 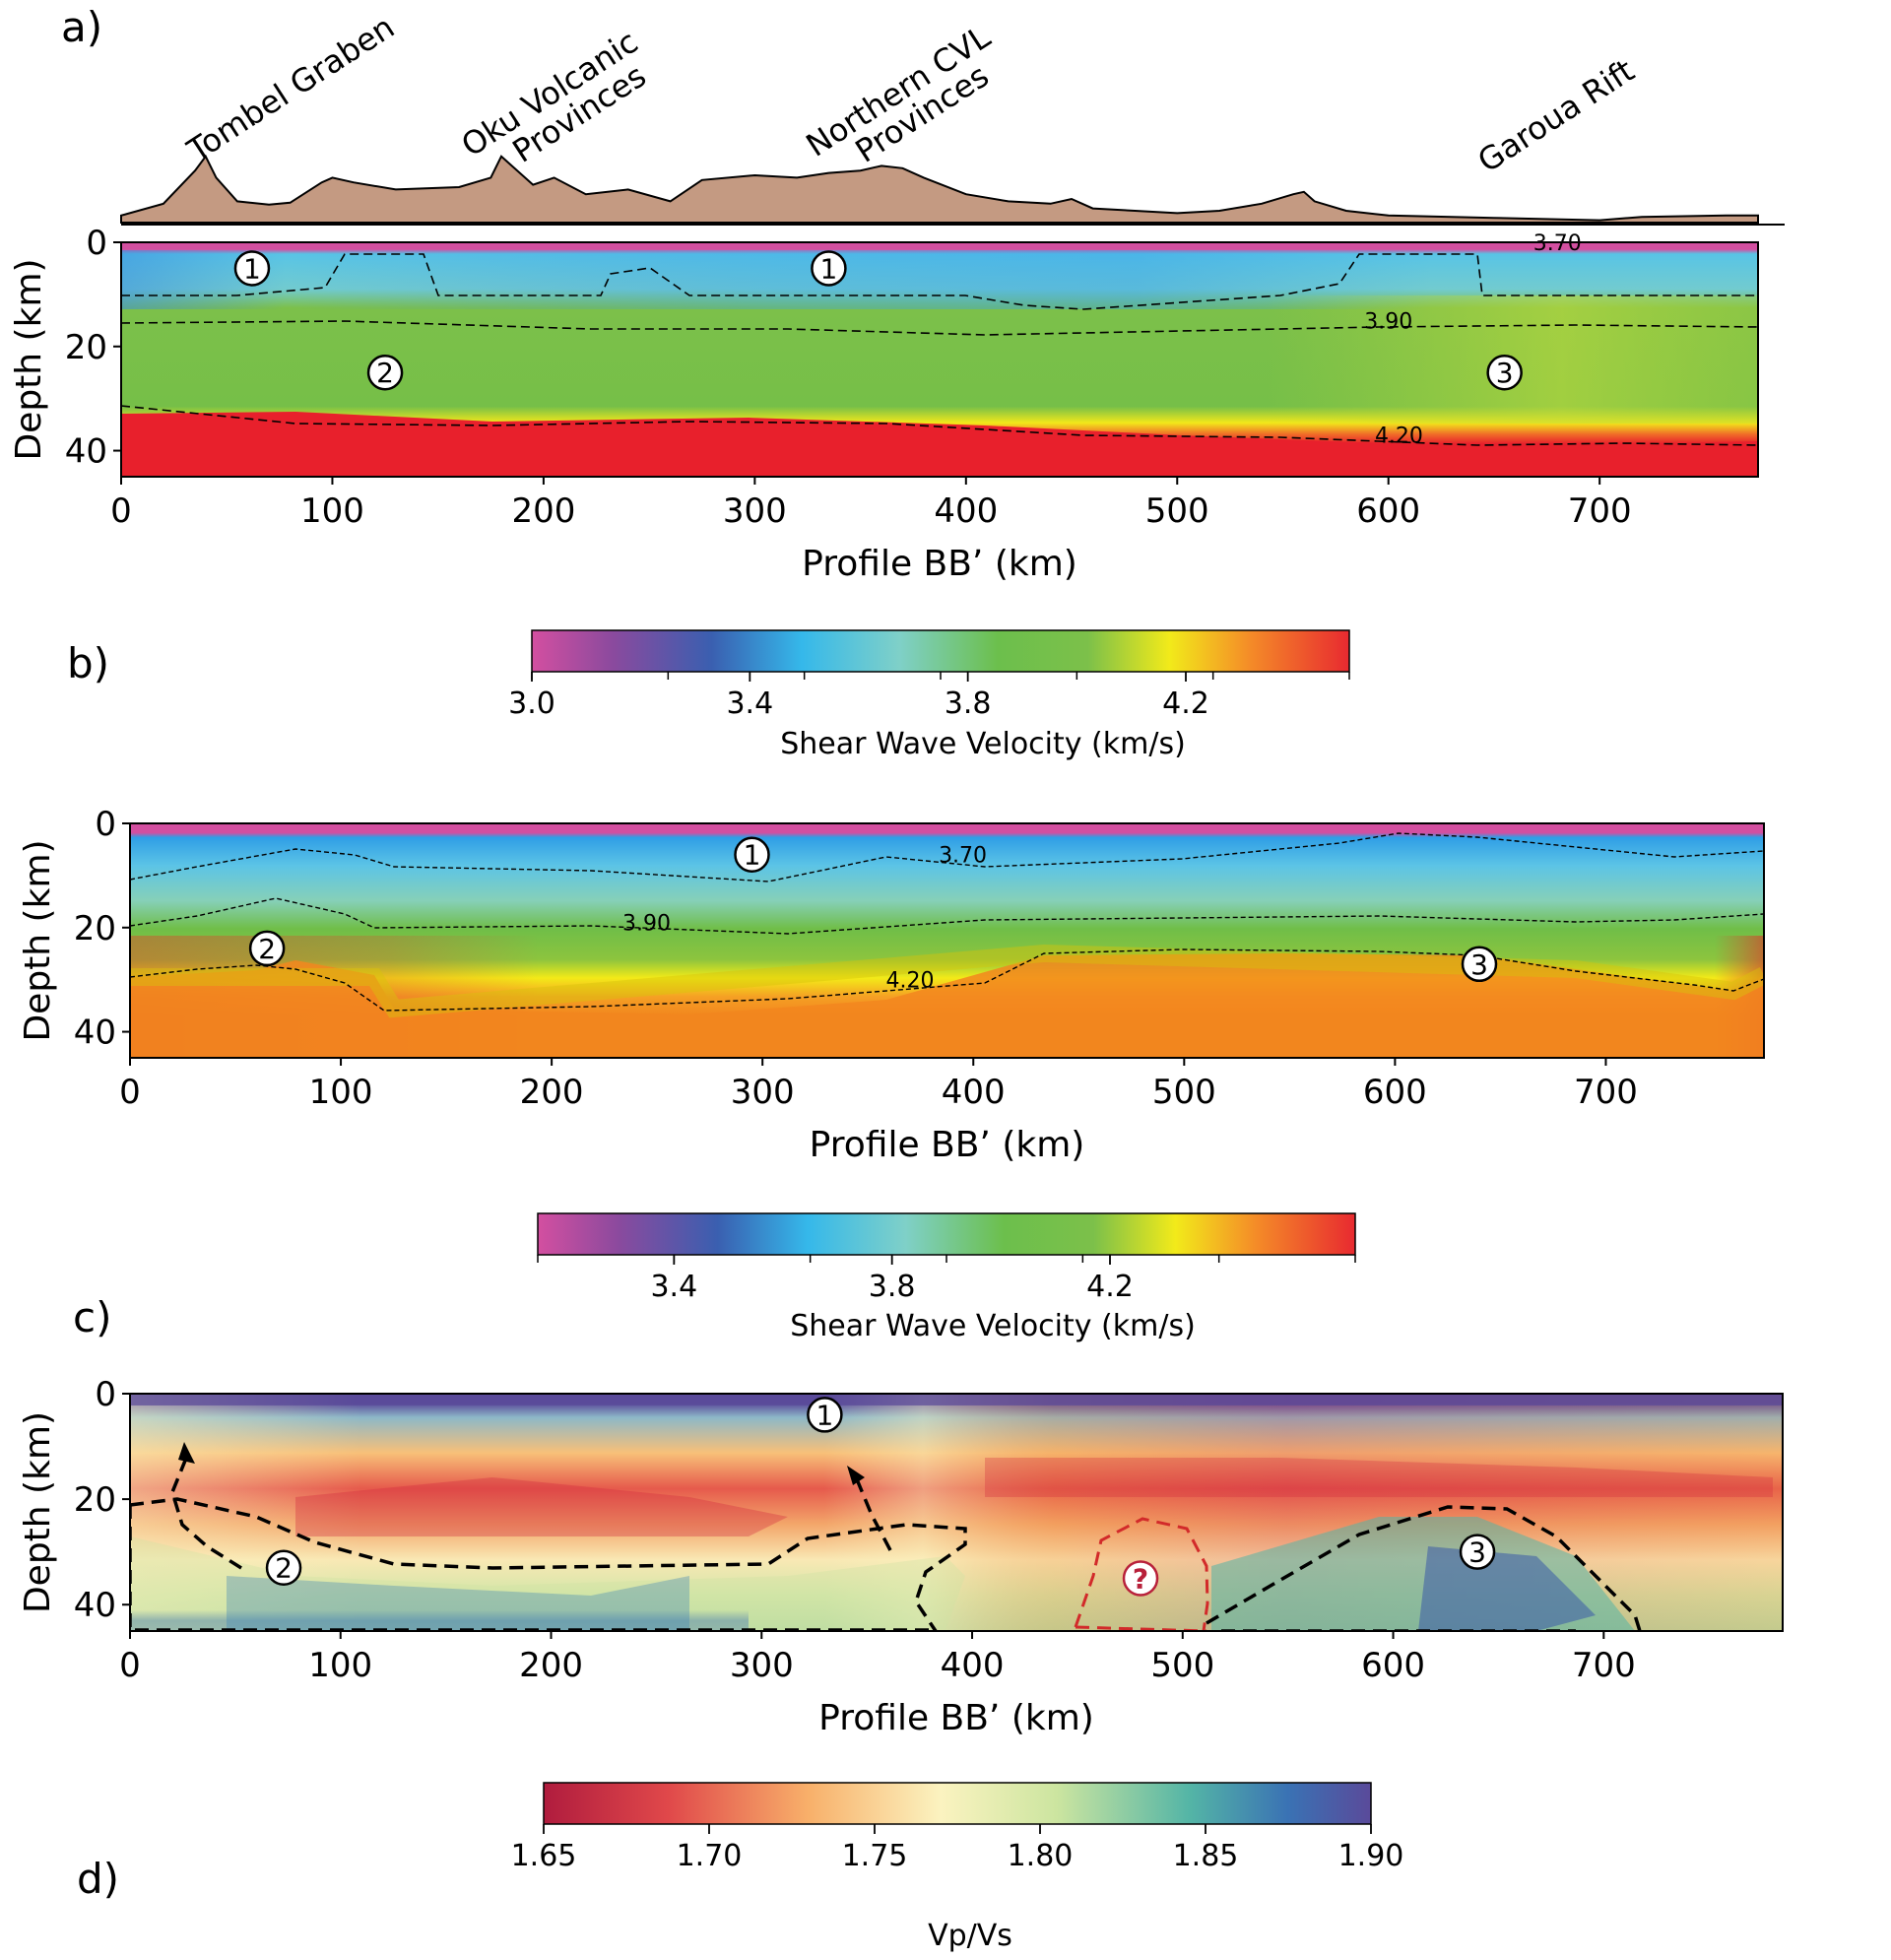 What do you see at coordinates (963, 857) in the screenshot?
I see `panel-b-contour-label: 3.70` at bounding box center [963, 857].